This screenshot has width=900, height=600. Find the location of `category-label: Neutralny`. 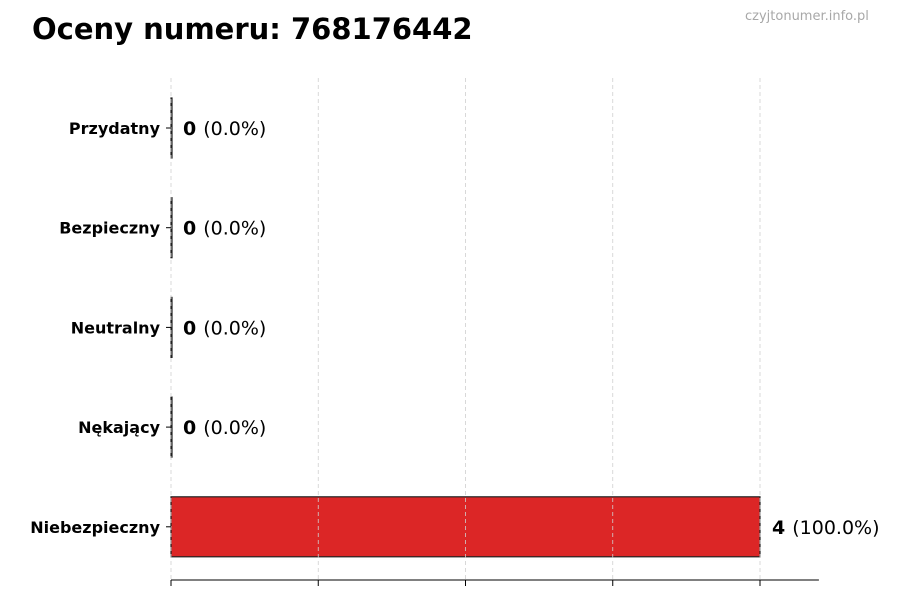

category-label: Neutralny is located at coordinates (116, 327).